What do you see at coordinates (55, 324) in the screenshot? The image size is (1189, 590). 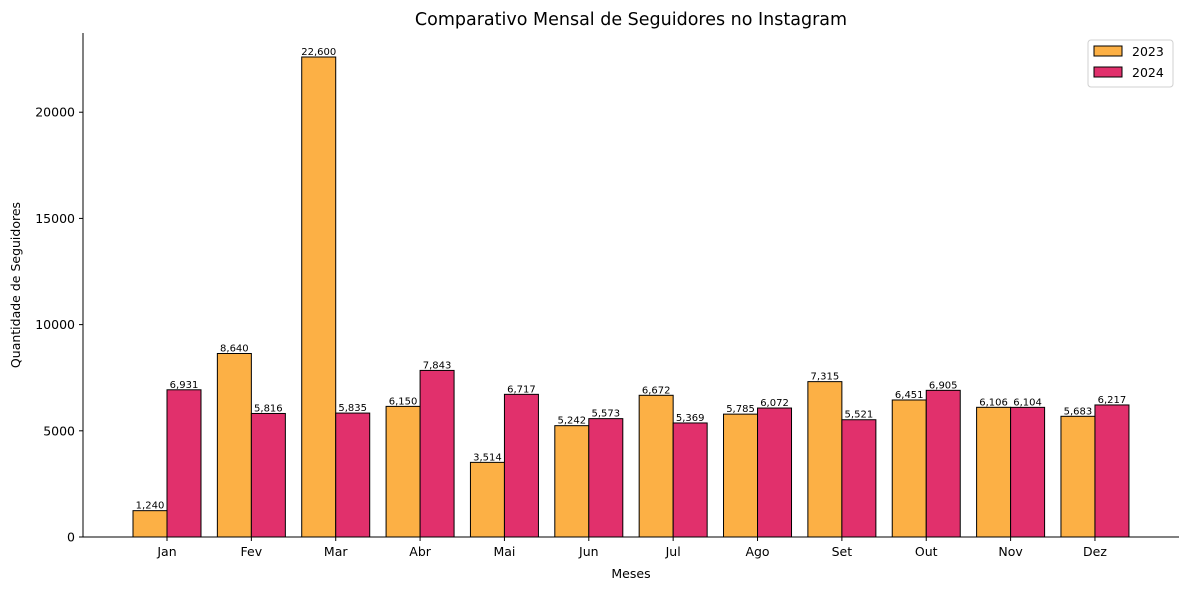 I see `y-tick-label: 10000` at bounding box center [55, 324].